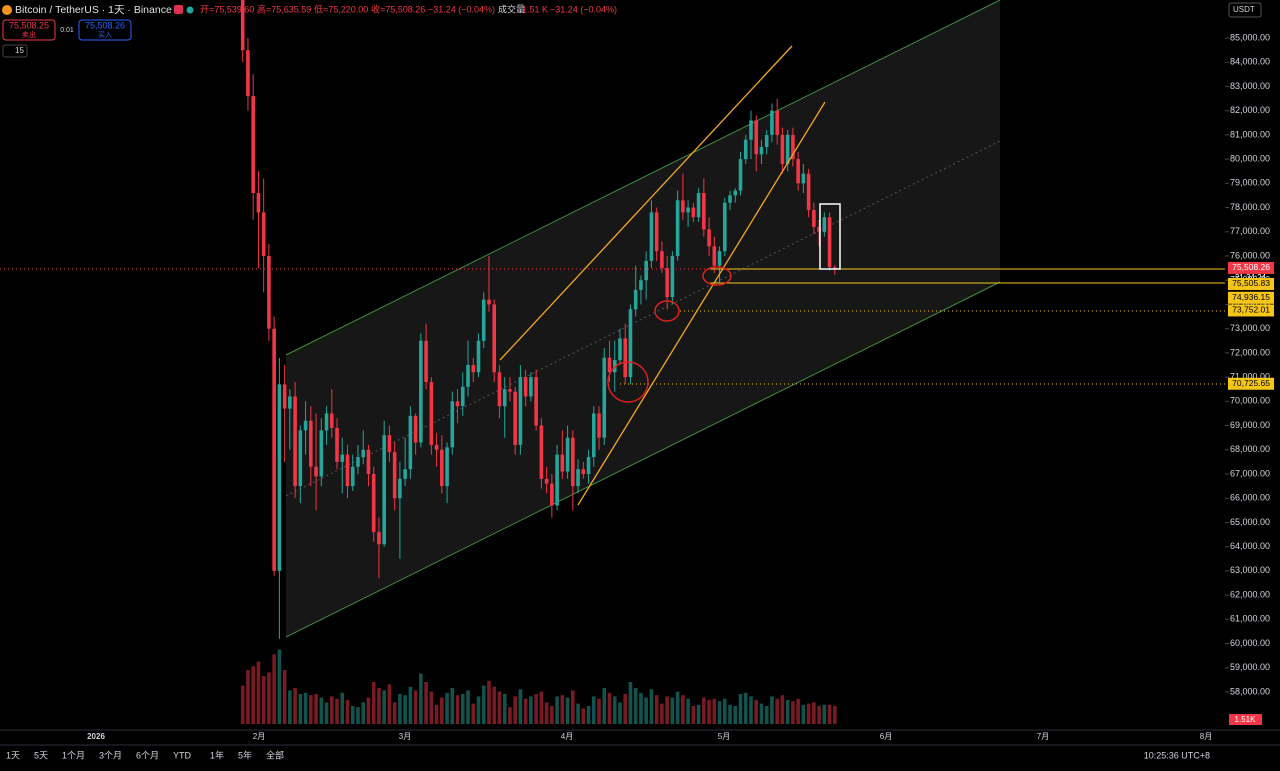  Describe the element at coordinates (1251, 297) in the screenshot. I see `price-badge-label: 74,936.15` at that location.